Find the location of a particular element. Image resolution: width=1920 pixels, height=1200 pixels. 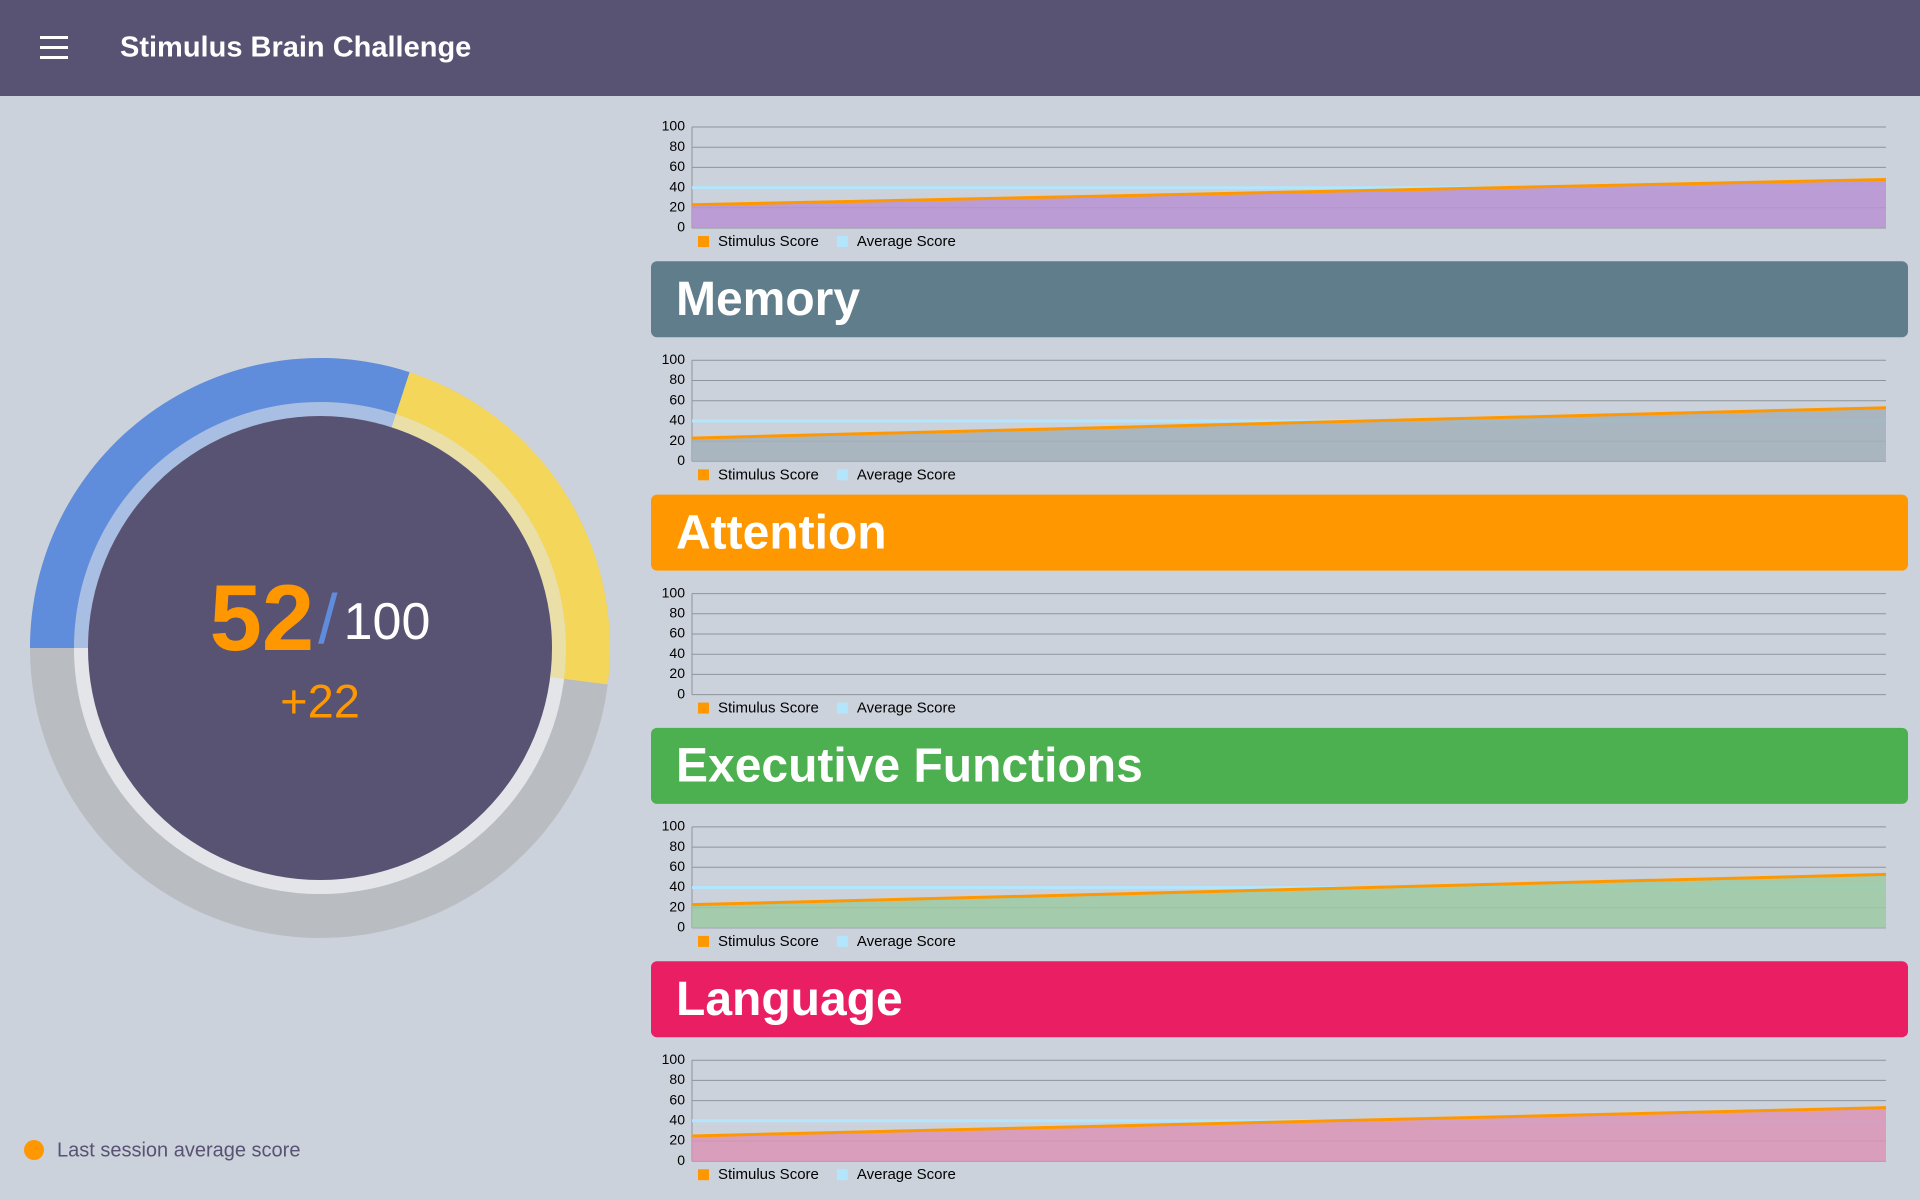

app-title: Stimulus Brain Challenge is located at coordinates (295, 48).